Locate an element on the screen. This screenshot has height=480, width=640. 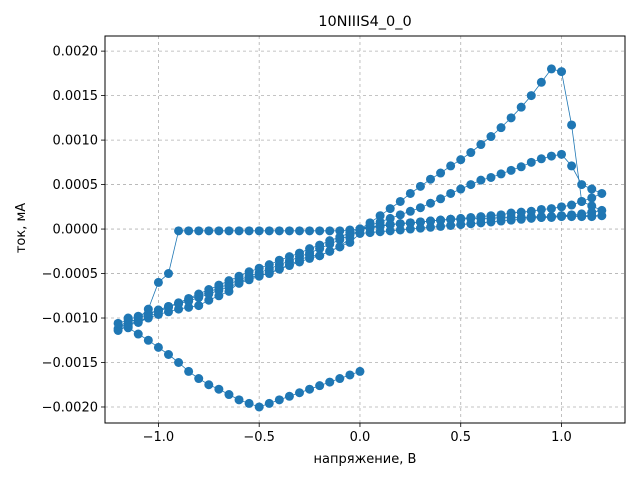
y-tick-label: 0.0015 is located at coordinates (76, 96).